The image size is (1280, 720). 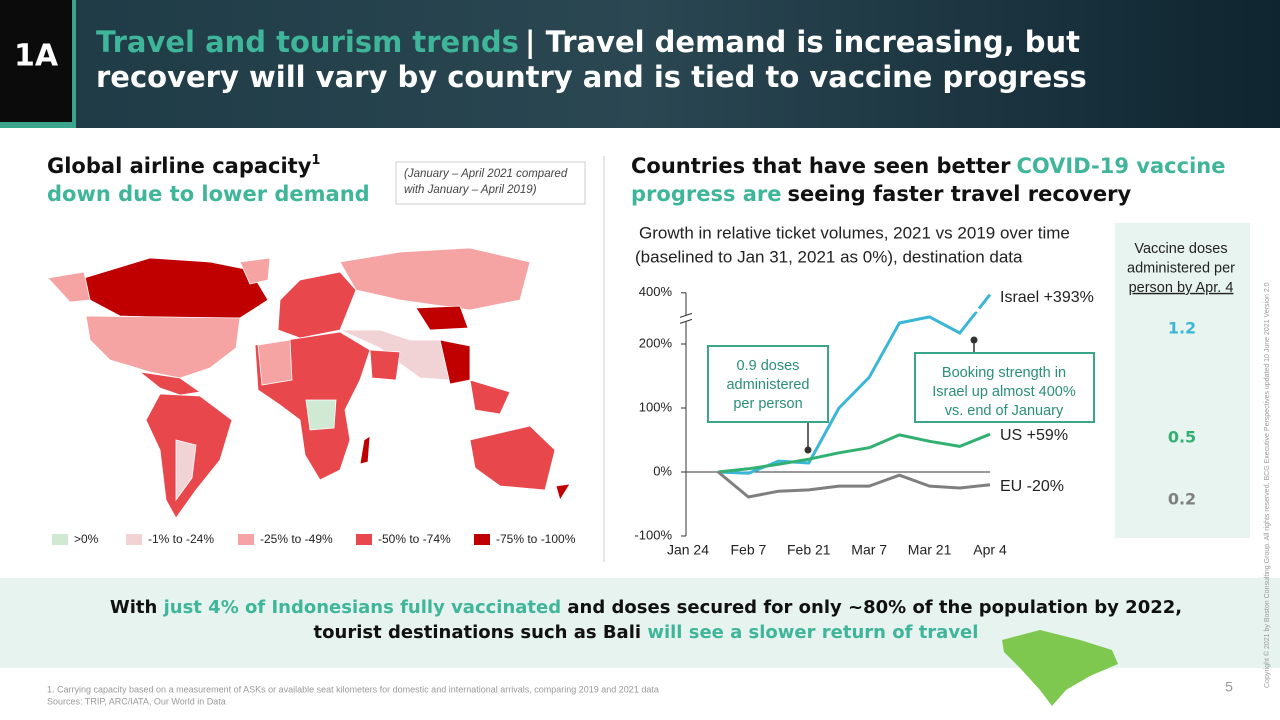 I want to click on badge-box, so click(x=36, y=61).